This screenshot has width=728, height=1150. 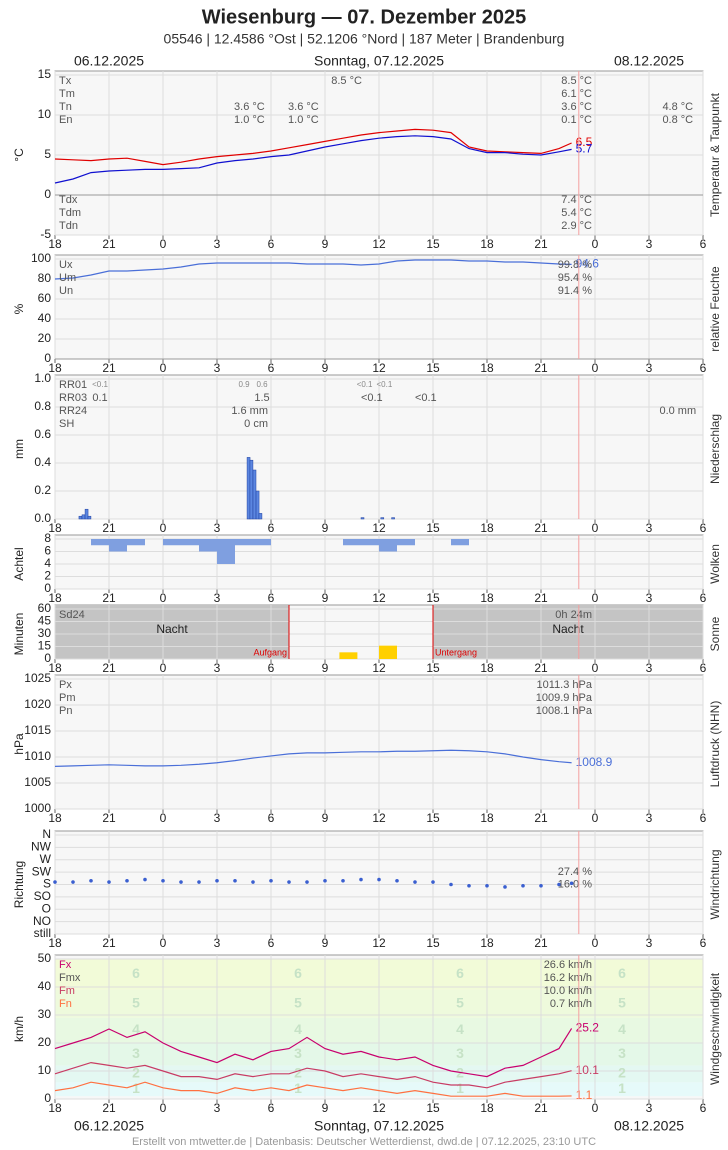 What do you see at coordinates (568, 991) in the screenshot?
I see `stat-value: 10.0 km/h` at bounding box center [568, 991].